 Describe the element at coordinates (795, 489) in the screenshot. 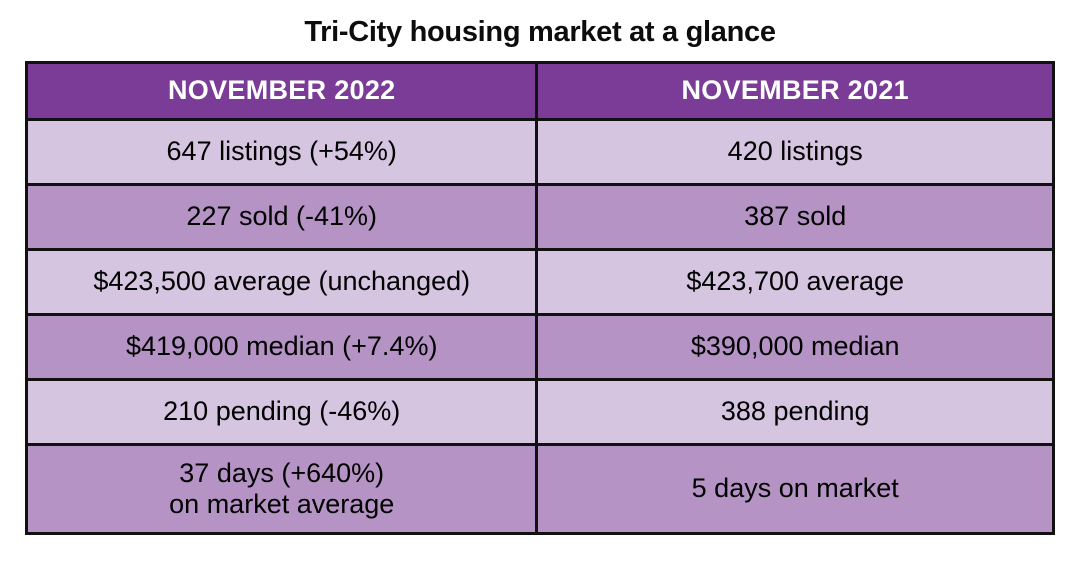

I see `cell-days-on-market-2021: 5 days on market` at that location.